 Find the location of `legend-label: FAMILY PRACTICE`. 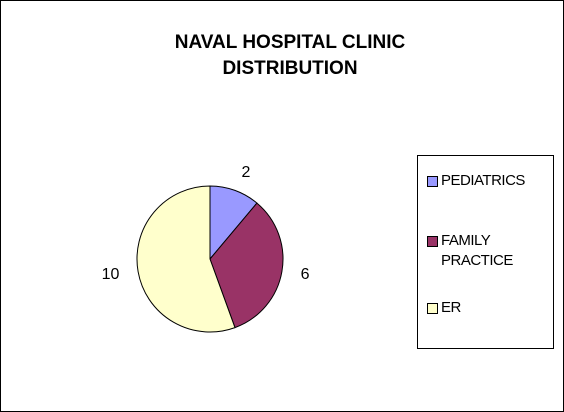

legend-label: FAMILY PRACTICE is located at coordinates (477, 250).